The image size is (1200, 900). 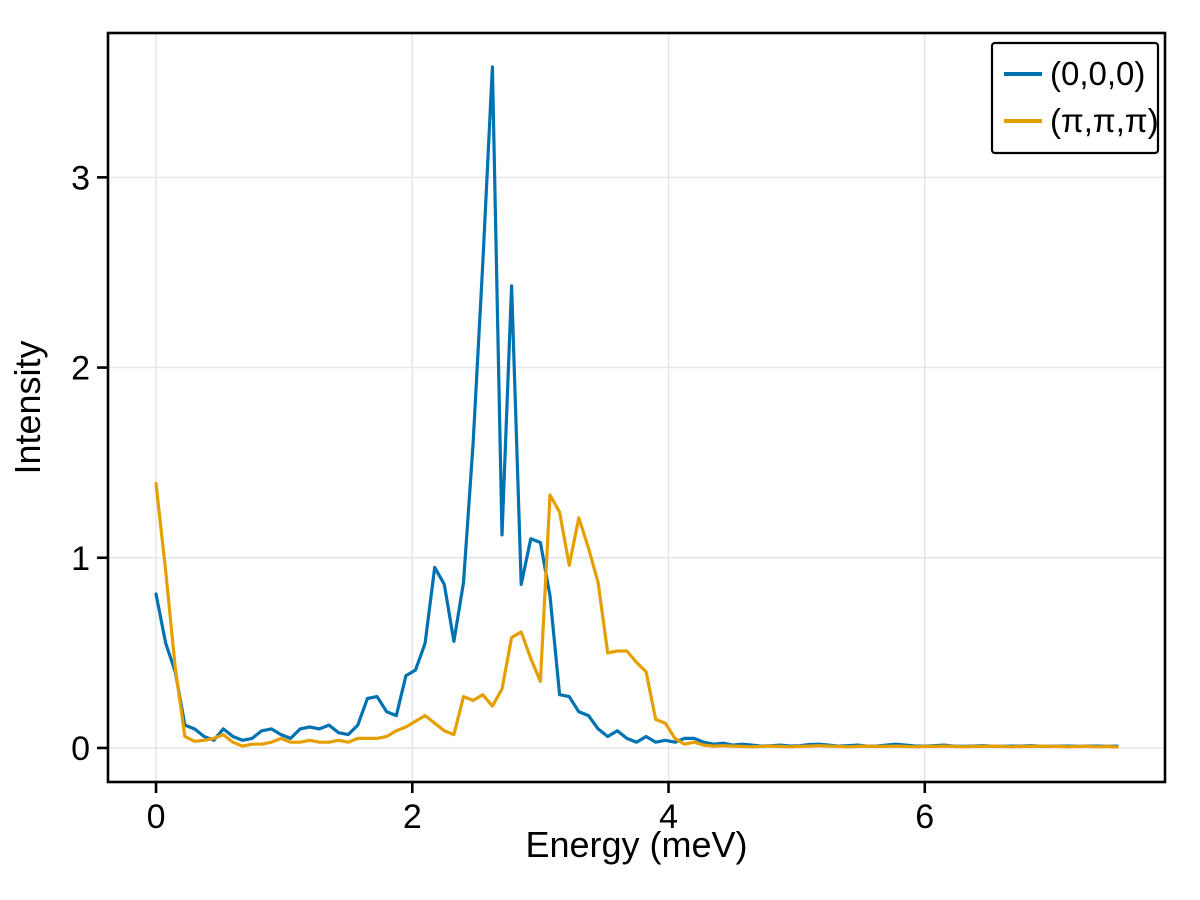 What do you see at coordinates (668, 817) in the screenshot?
I see `x-tick-label-2: 4` at bounding box center [668, 817].